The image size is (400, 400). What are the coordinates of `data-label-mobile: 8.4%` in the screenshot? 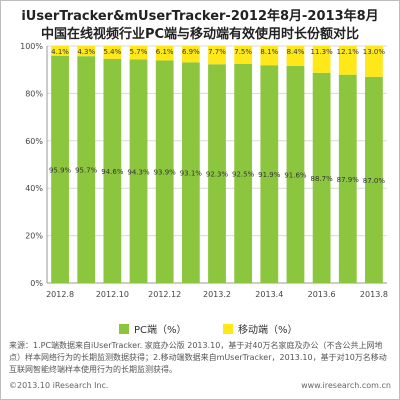 It's located at (296, 52).